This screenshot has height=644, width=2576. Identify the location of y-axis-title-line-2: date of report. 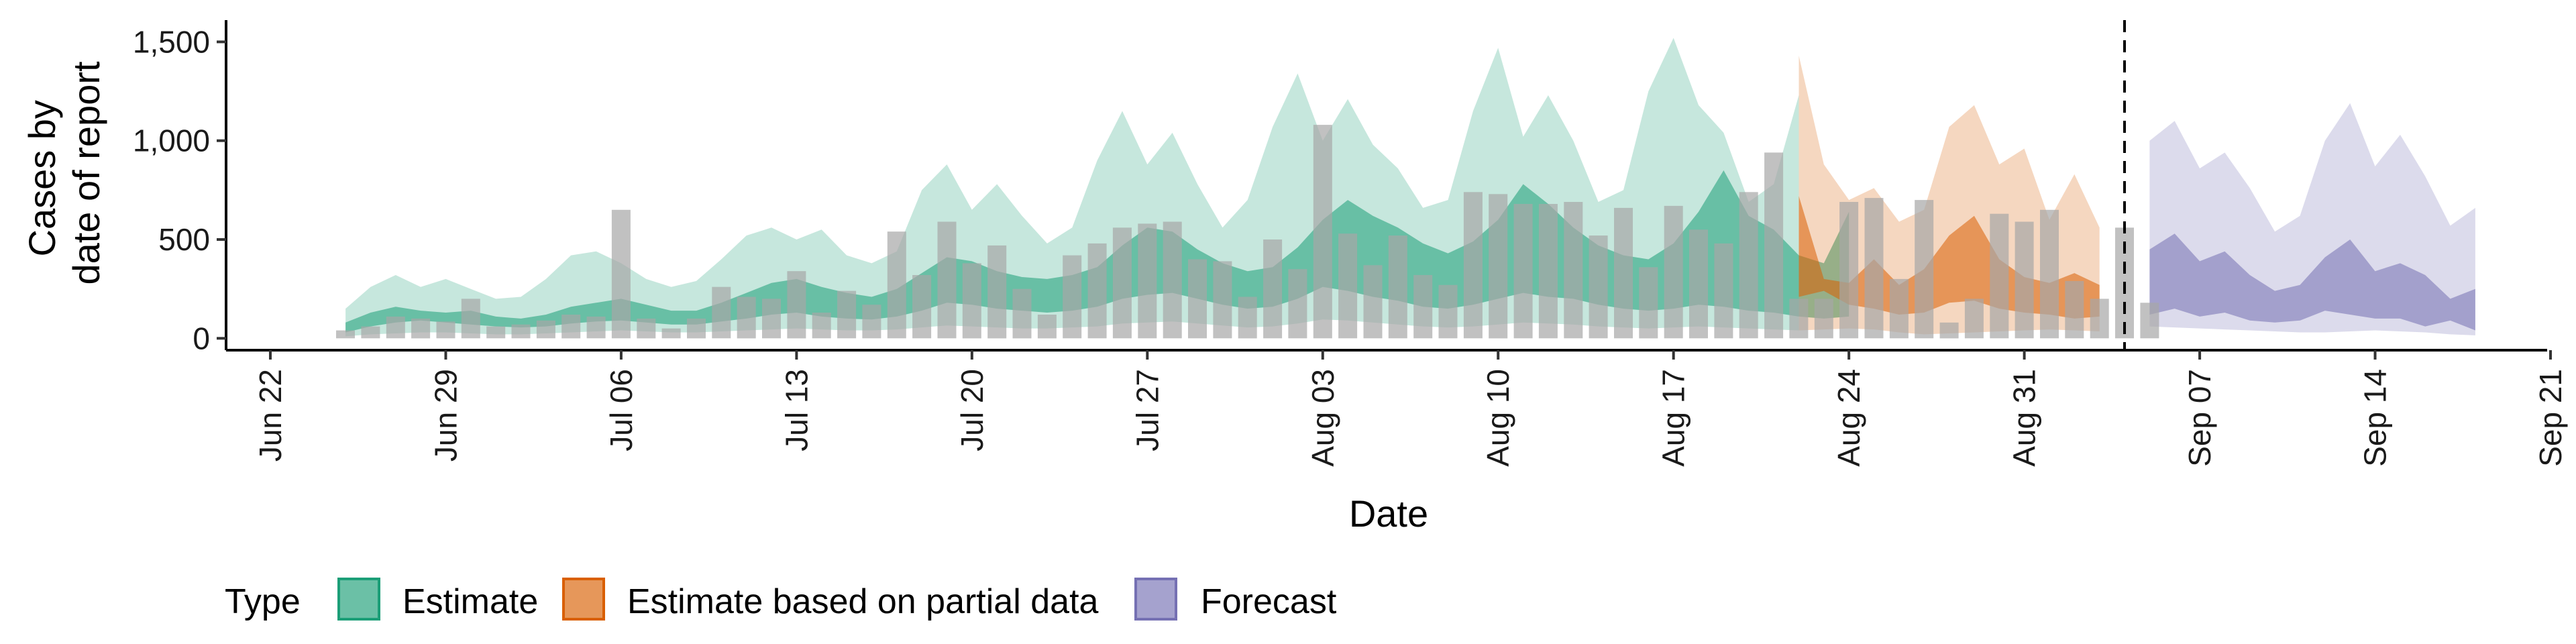
(86, 173).